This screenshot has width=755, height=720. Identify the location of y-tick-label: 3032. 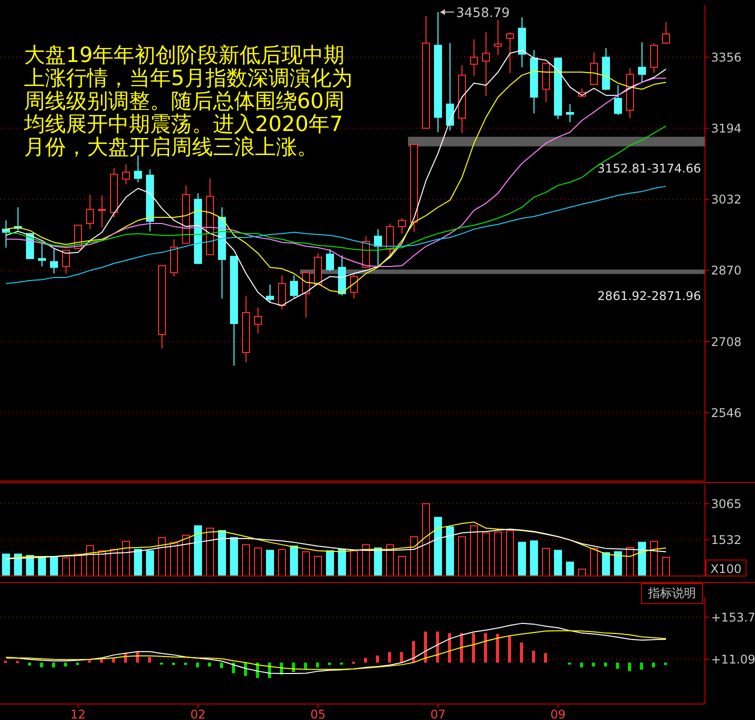
(726, 199).